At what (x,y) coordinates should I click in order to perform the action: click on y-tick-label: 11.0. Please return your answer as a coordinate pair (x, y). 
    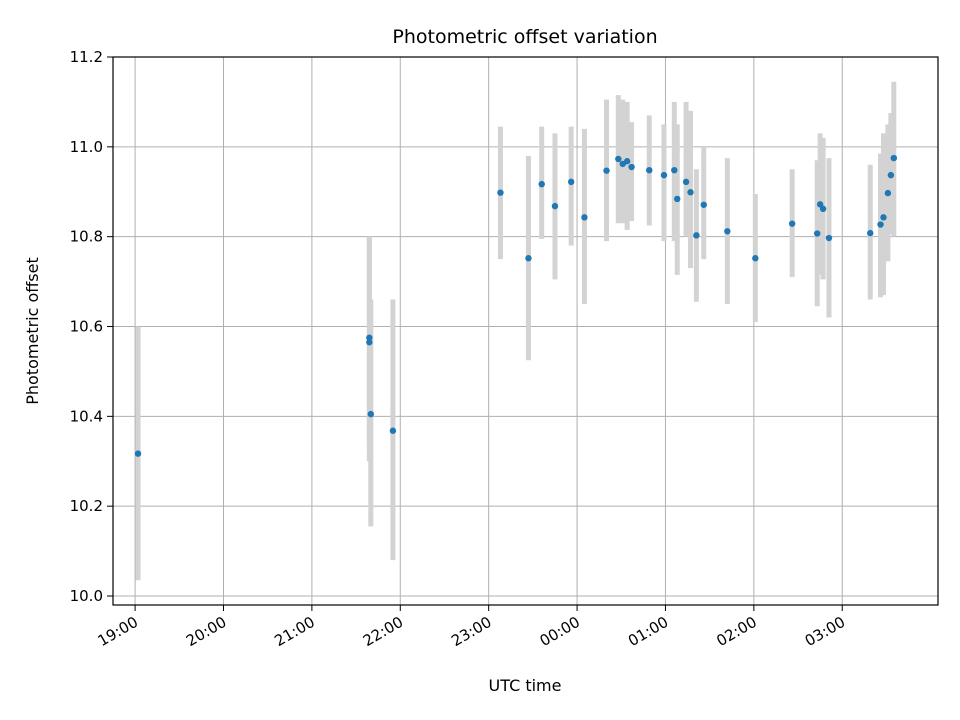
    Looking at the image, I should click on (86, 147).